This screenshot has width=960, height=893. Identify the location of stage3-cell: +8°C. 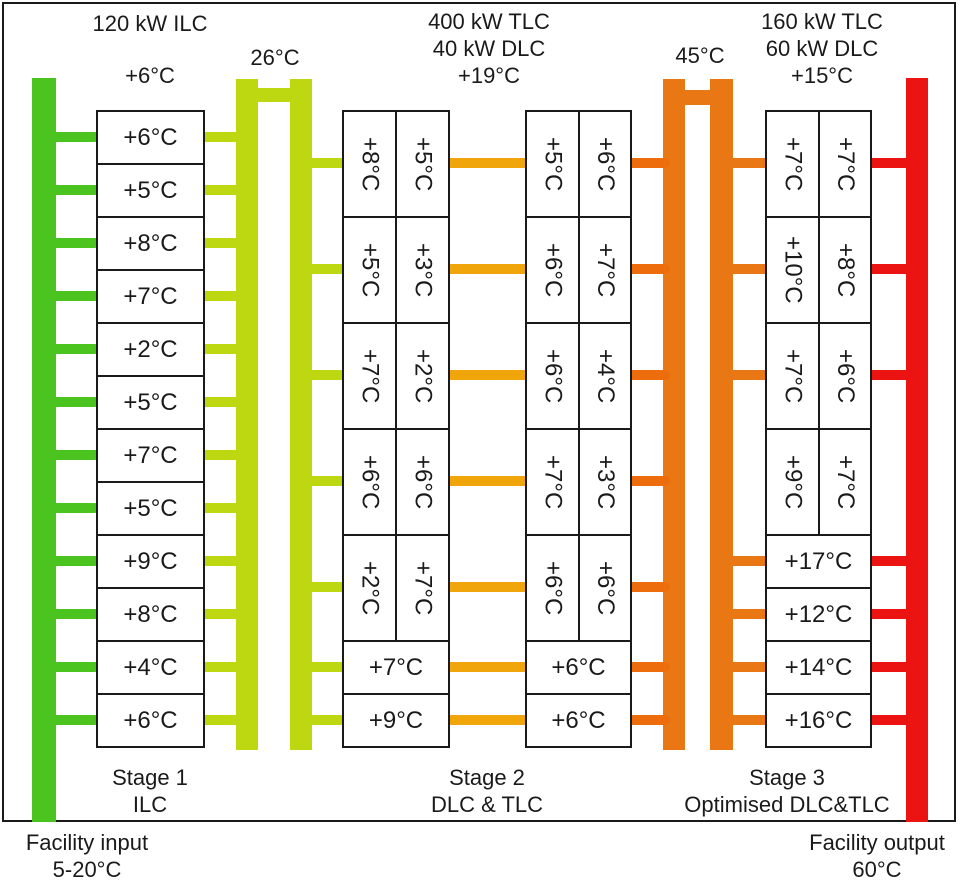
(845, 270).